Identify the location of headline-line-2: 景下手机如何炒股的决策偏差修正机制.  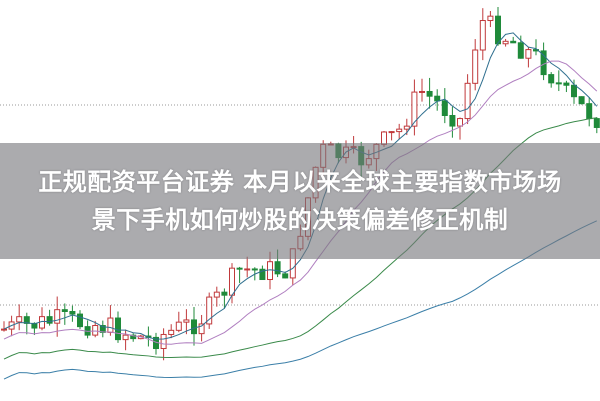
(300, 220).